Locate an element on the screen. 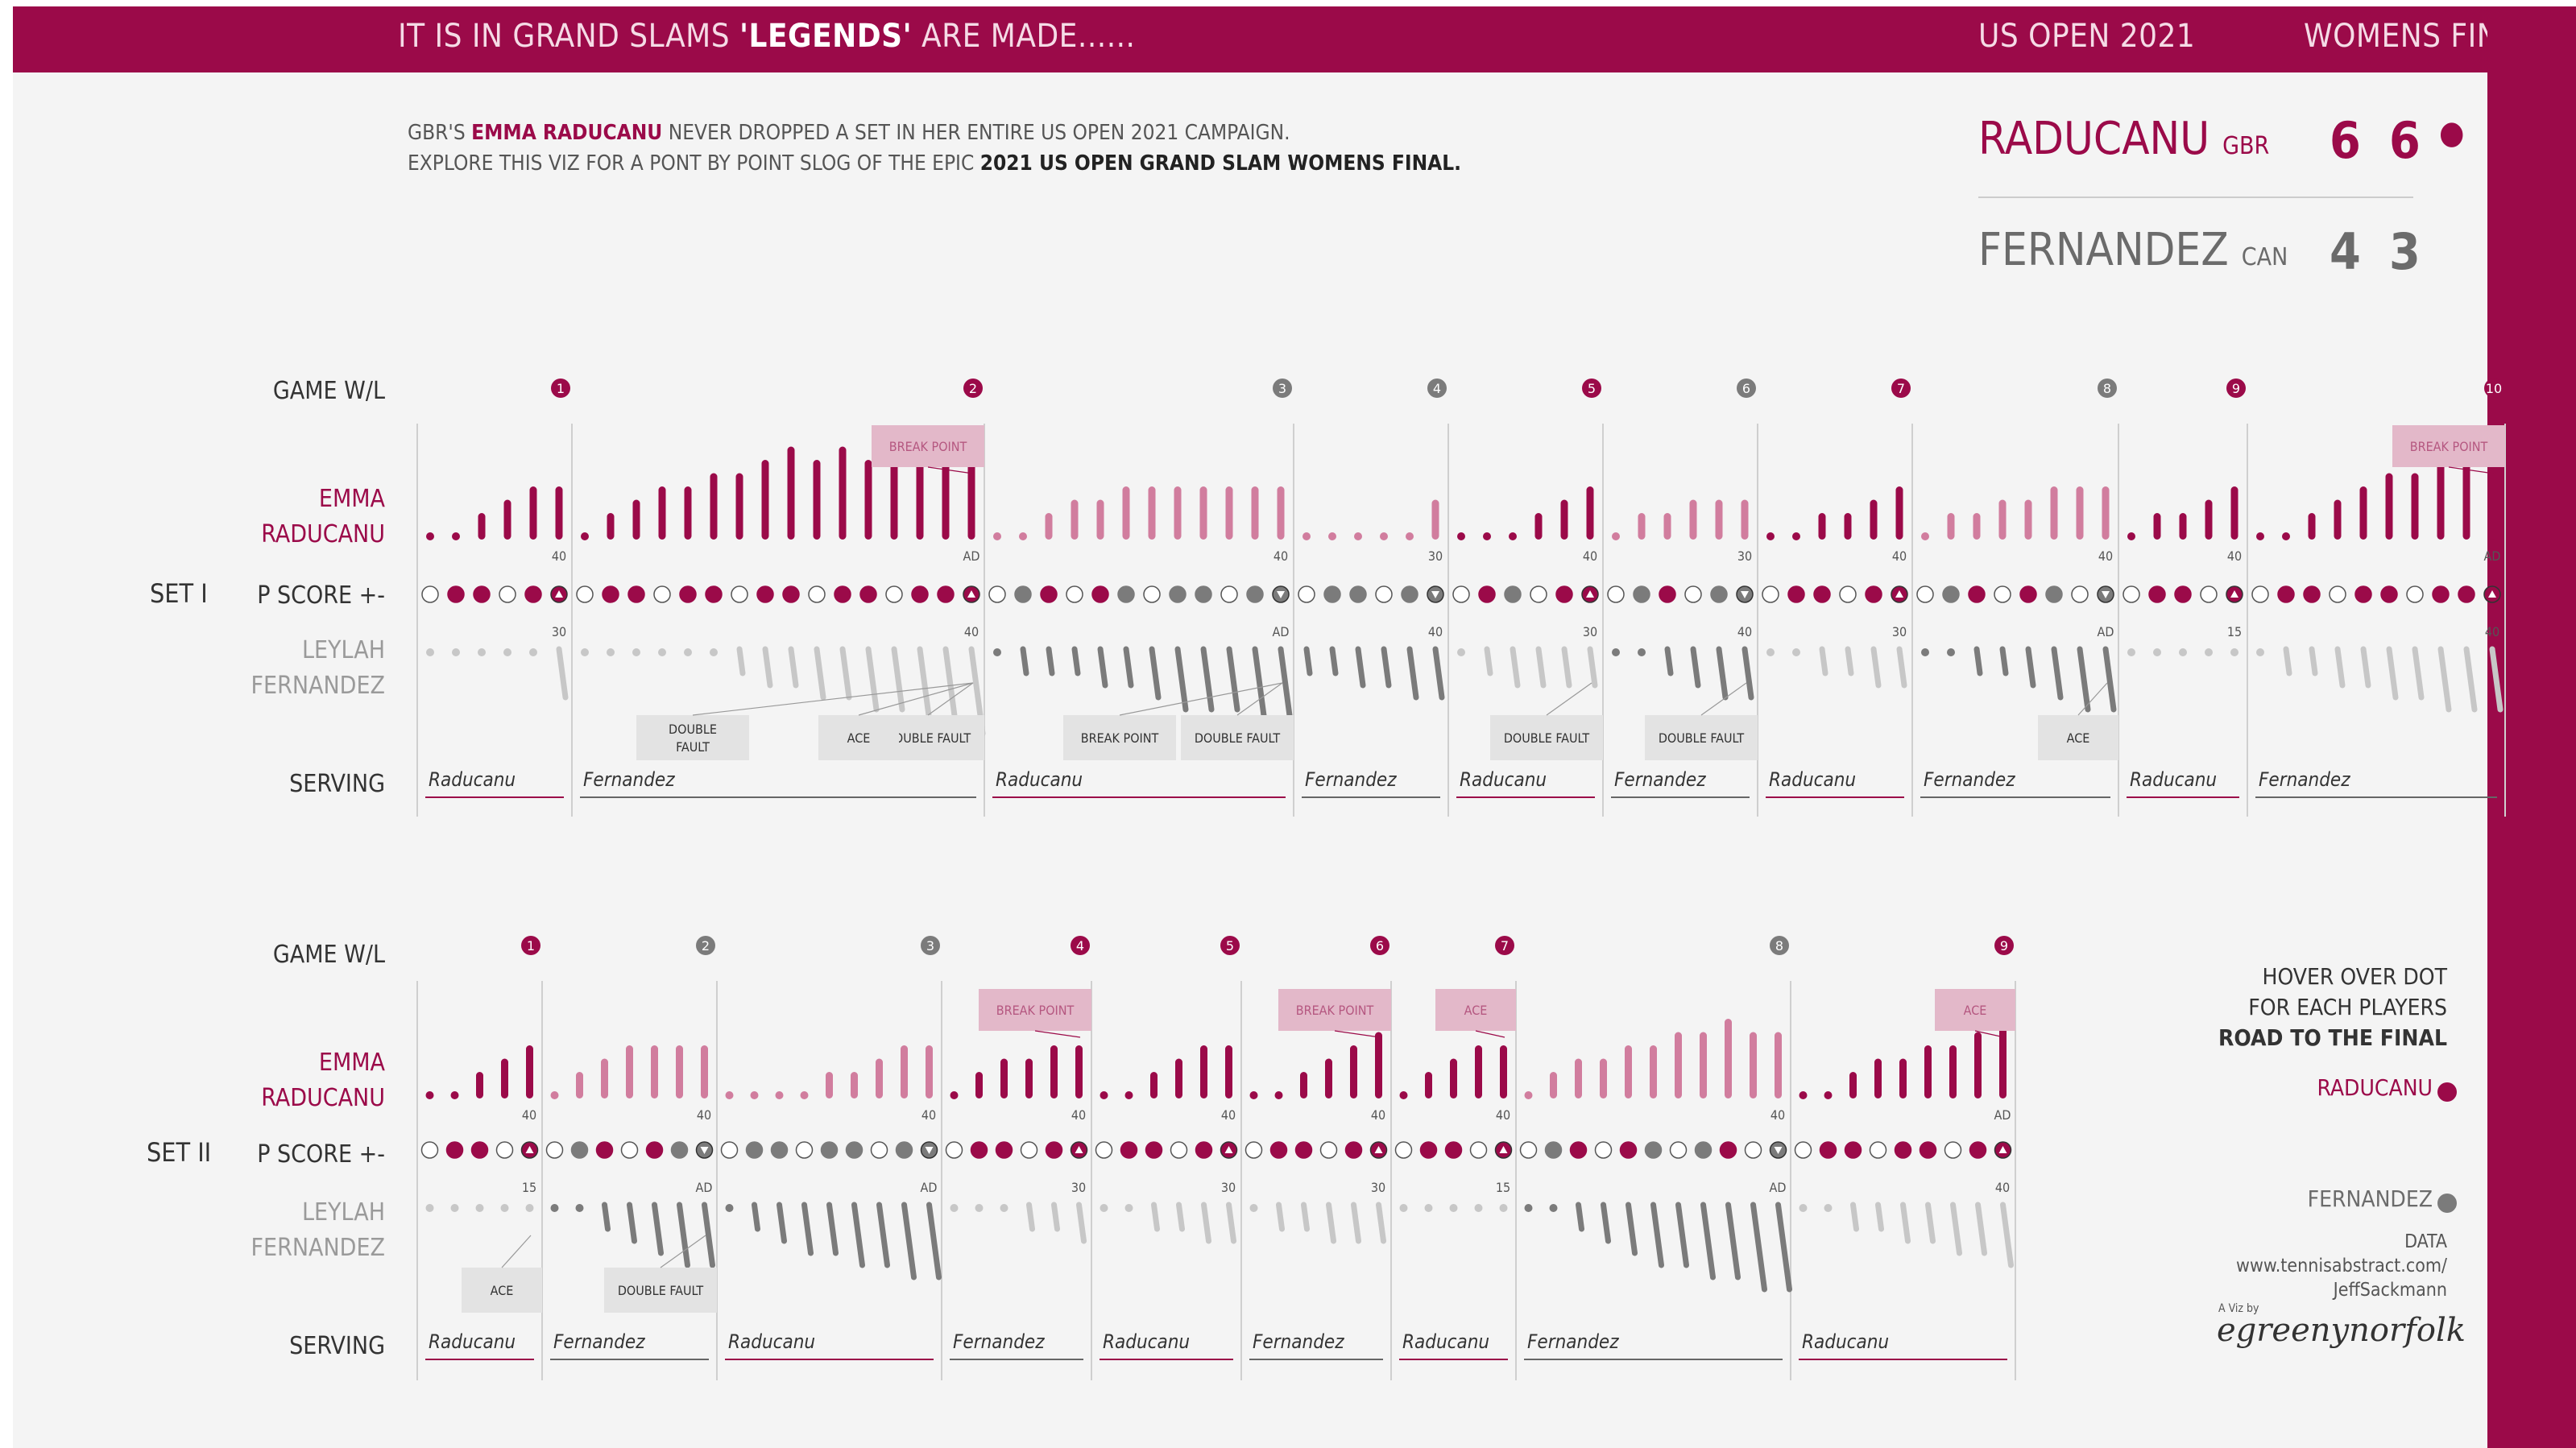 This screenshot has height=1448, width=2576. legend-p2-dot is located at coordinates (2447, 1203).